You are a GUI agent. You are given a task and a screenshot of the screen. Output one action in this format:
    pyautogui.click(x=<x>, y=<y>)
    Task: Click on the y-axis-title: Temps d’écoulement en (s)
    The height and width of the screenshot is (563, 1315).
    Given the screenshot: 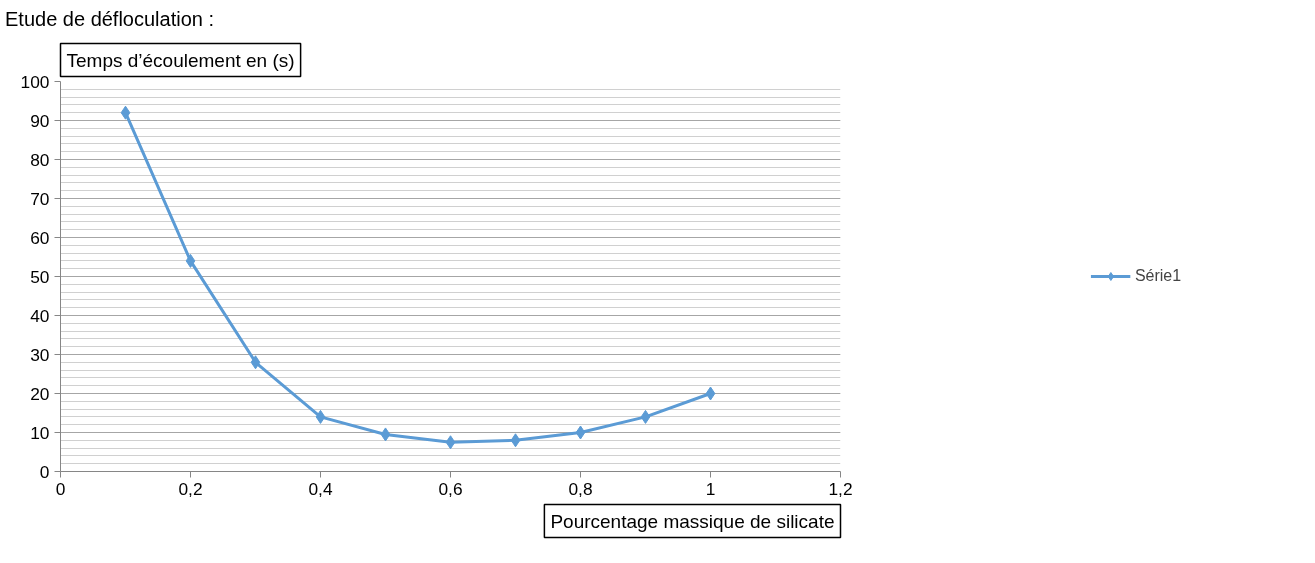 What is the action you would take?
    pyautogui.click(x=180, y=60)
    